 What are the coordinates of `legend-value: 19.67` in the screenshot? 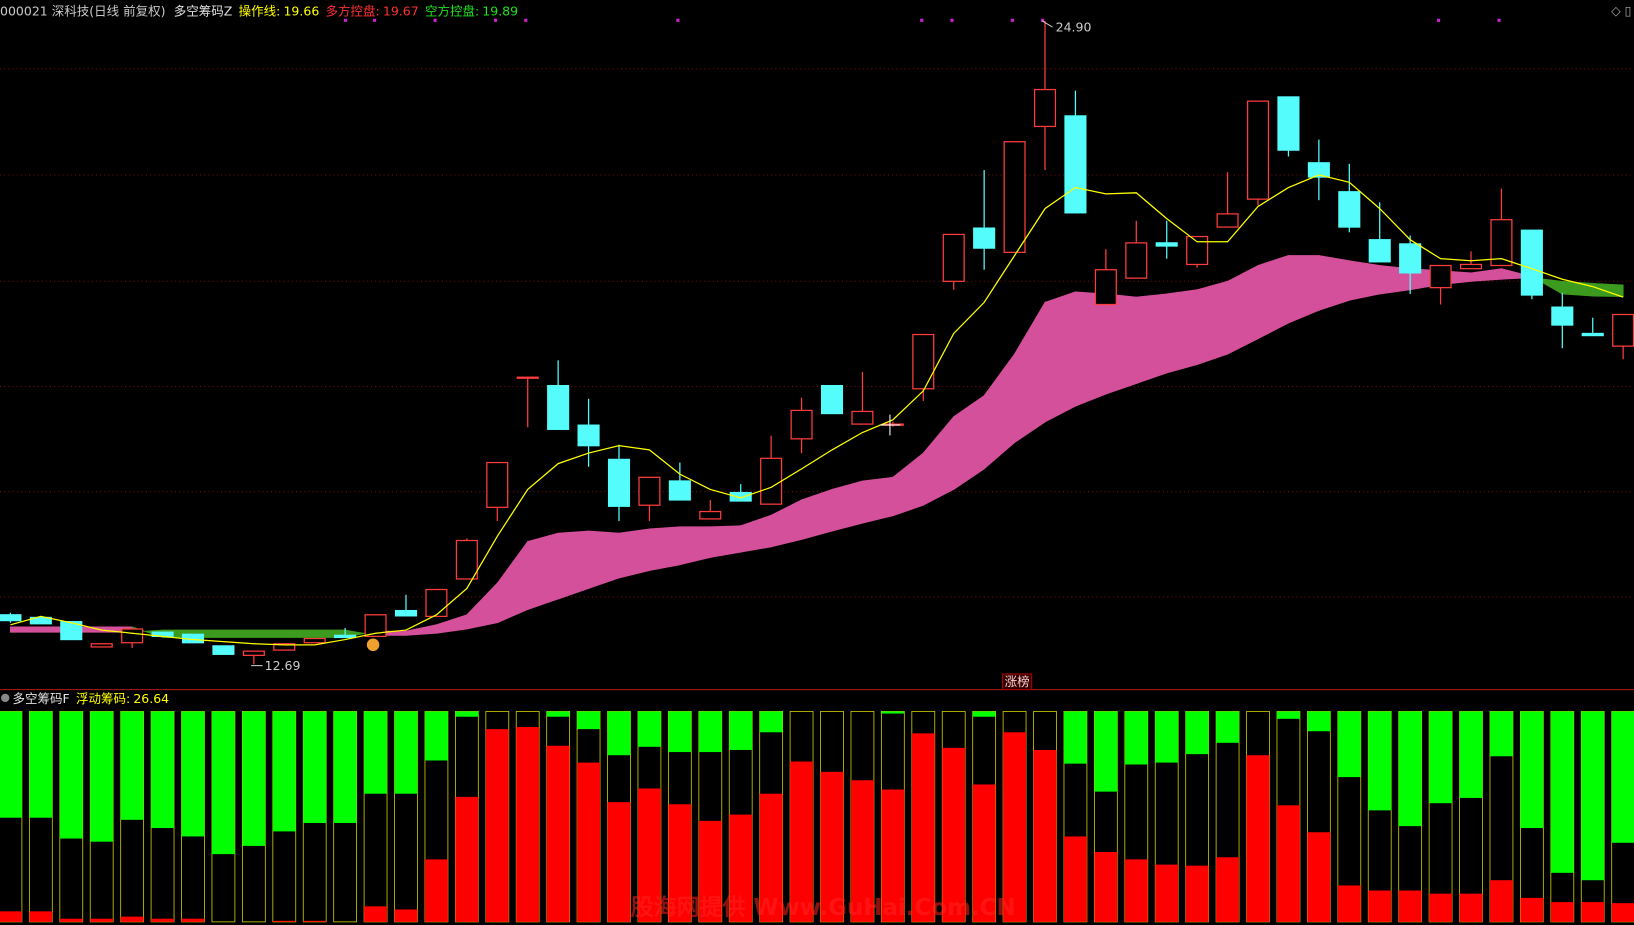 It's located at (401, 10).